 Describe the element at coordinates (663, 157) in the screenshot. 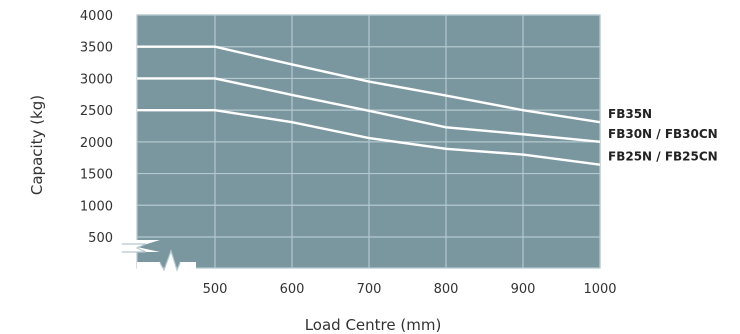

I see `series-label: FB25N / FB25CN` at that location.